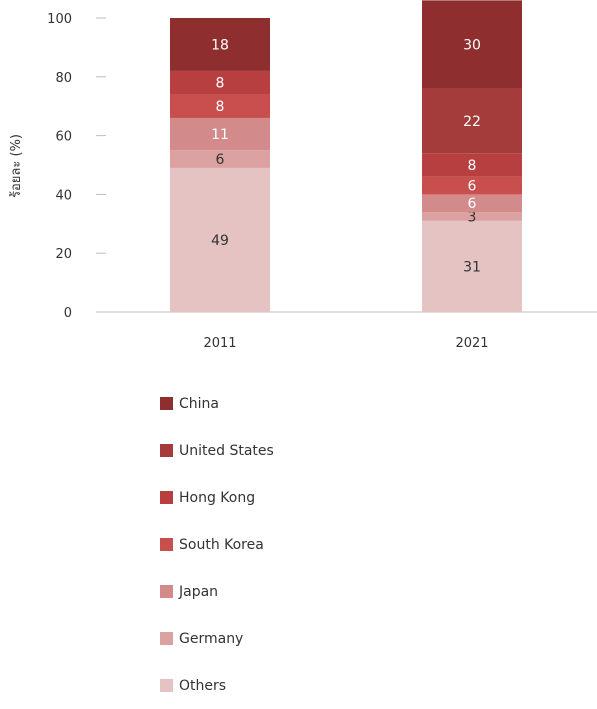 This screenshot has width=597, height=709. What do you see at coordinates (211, 638) in the screenshot?
I see `legend-label: Germany` at bounding box center [211, 638].